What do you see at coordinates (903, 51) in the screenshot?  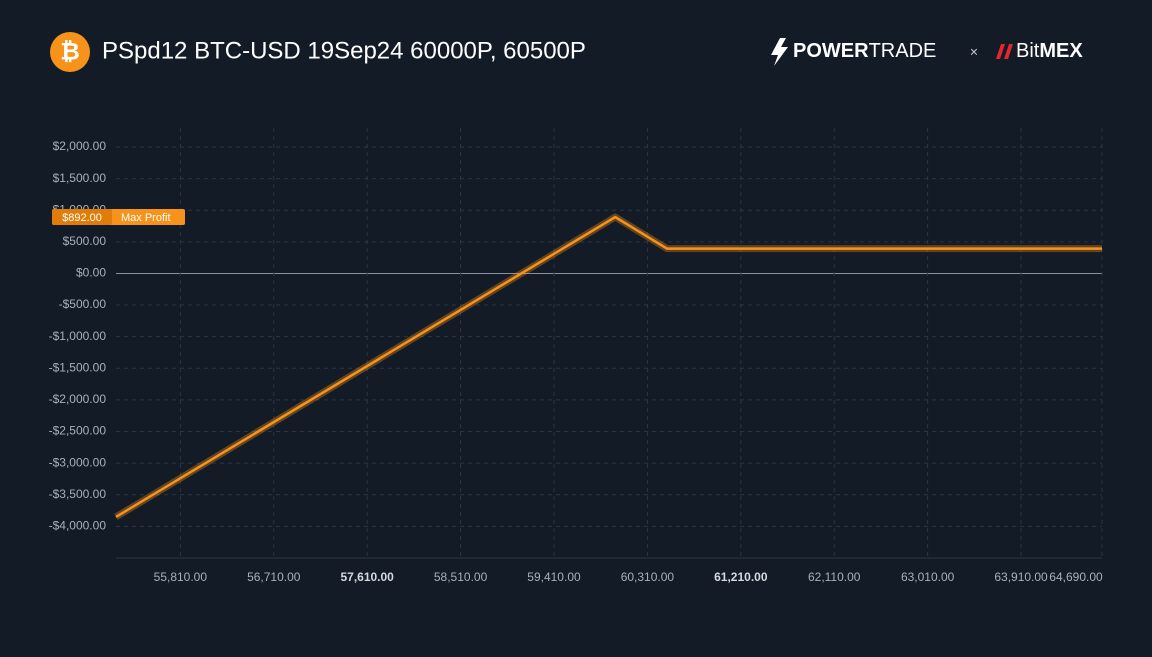 I see `brand-part: TRADE` at bounding box center [903, 51].